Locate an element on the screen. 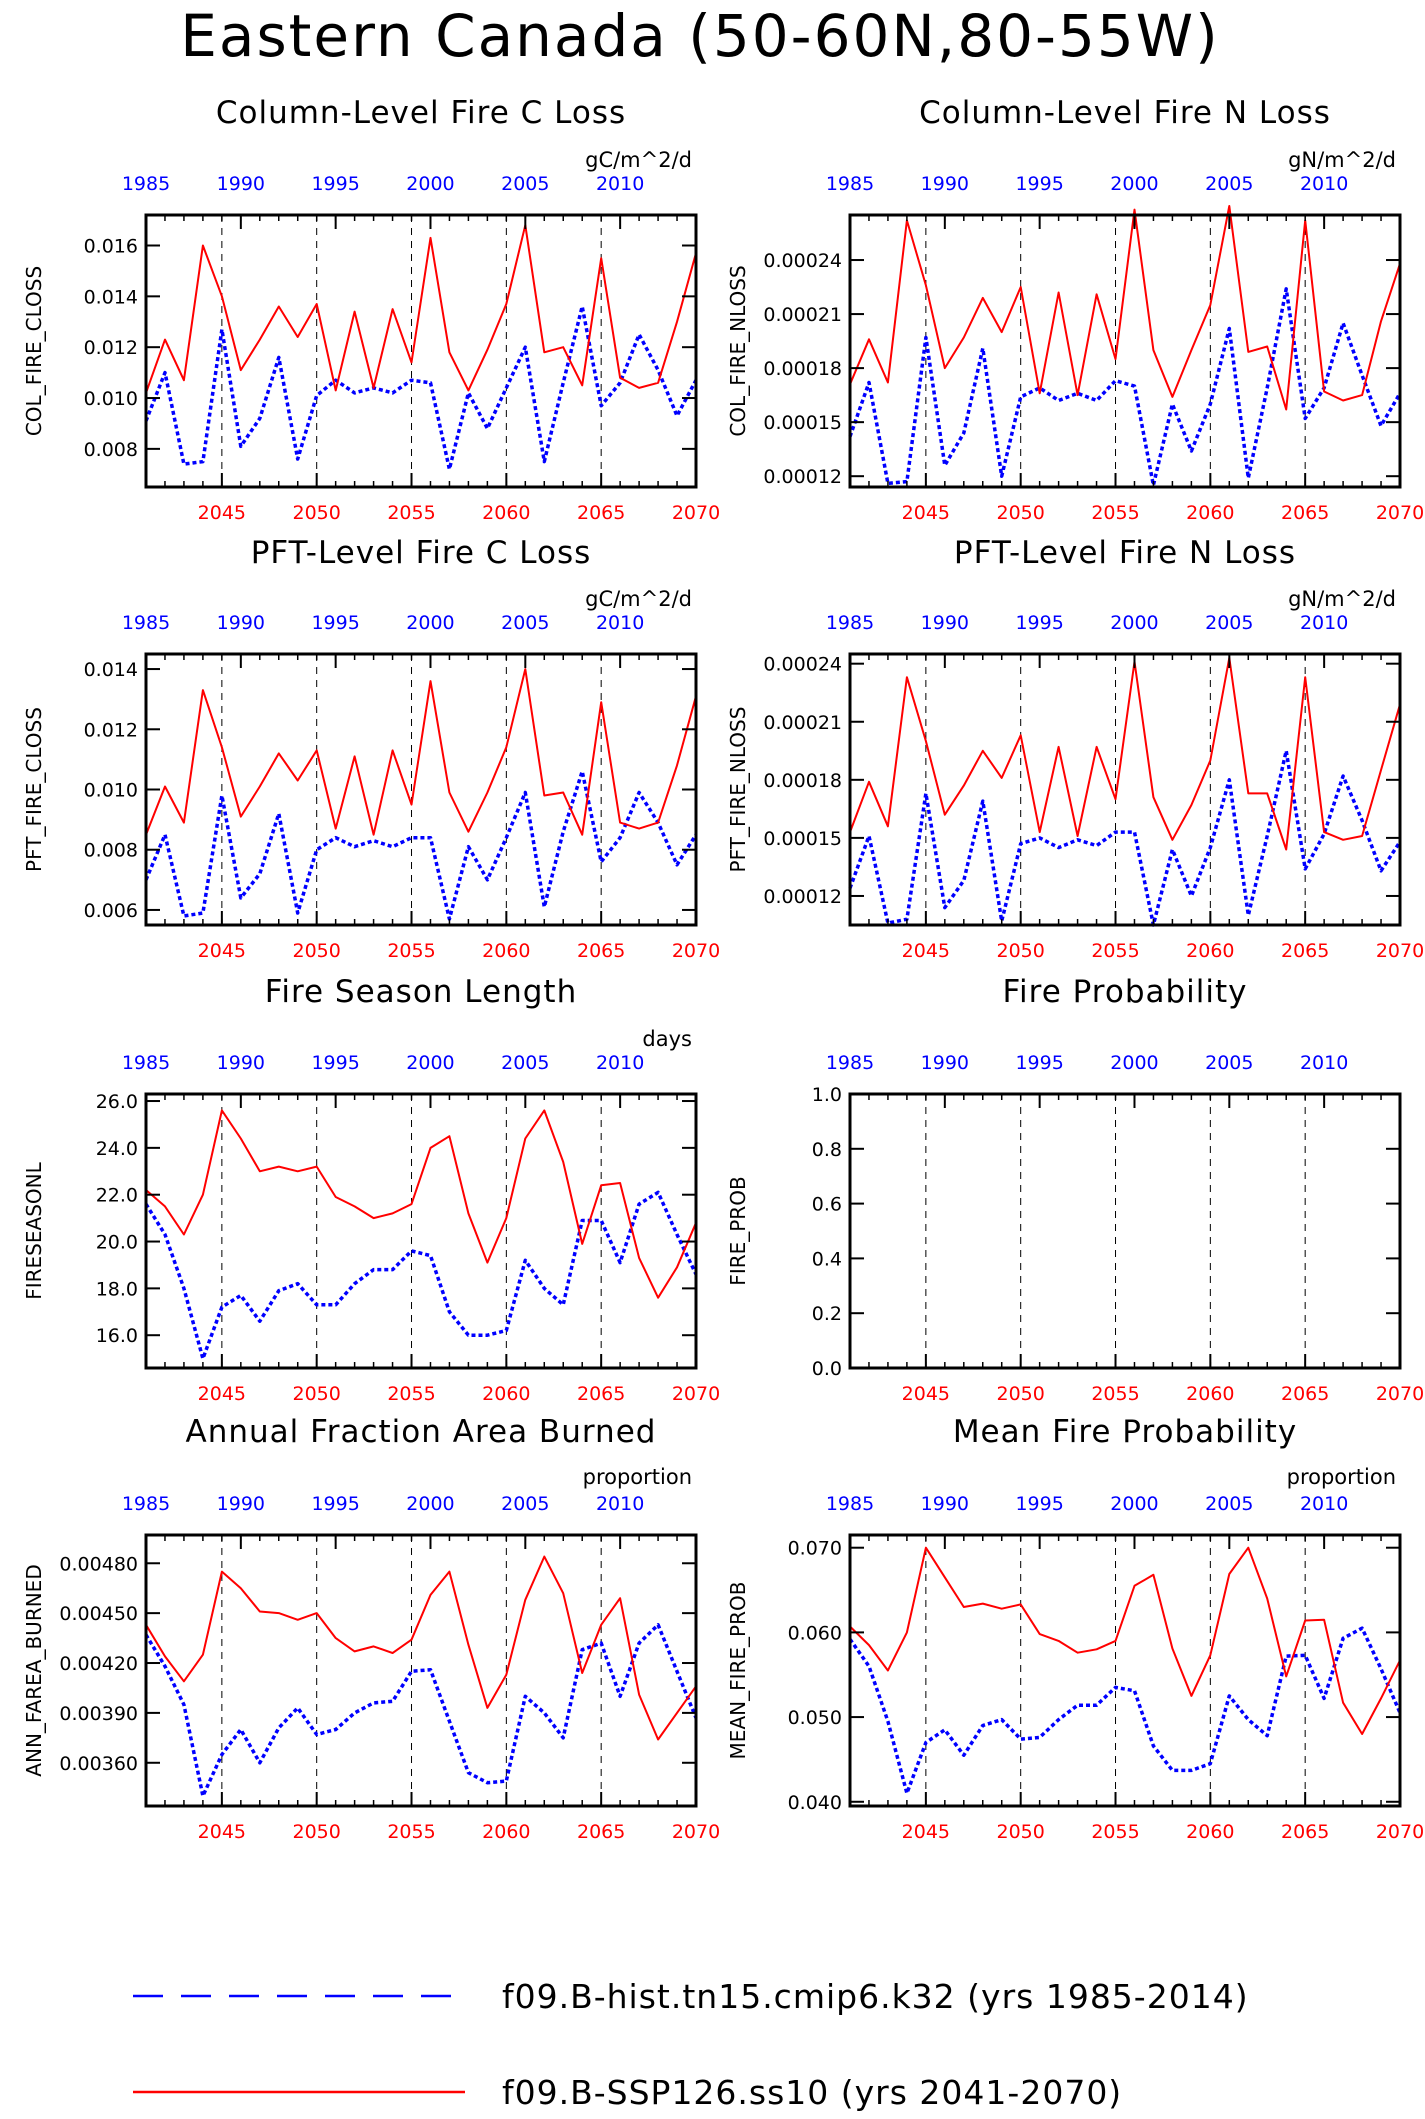 This screenshot has height=2119, width=1425. panel-title: Fire Season Length is located at coordinates (421, 992).